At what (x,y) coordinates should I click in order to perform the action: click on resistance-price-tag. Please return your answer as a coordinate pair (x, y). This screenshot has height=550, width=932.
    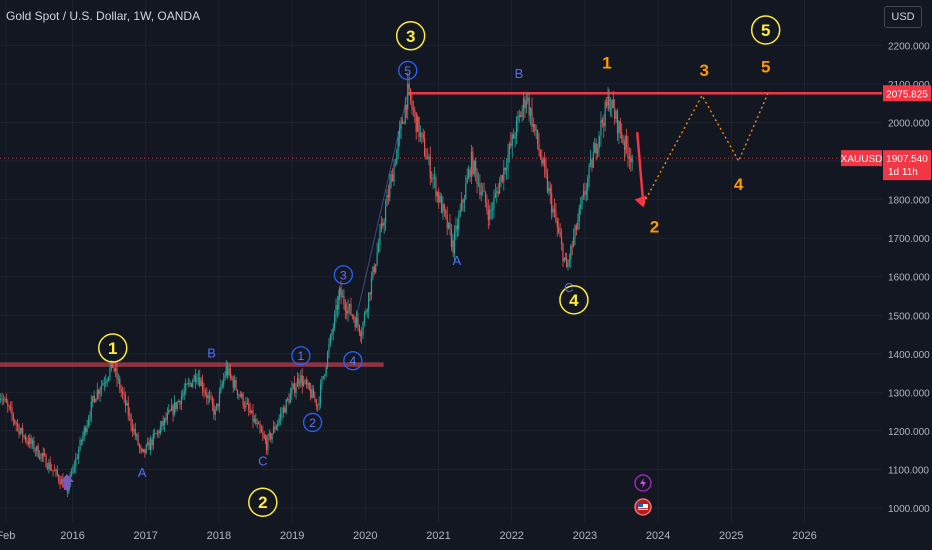
    Looking at the image, I should click on (907, 93).